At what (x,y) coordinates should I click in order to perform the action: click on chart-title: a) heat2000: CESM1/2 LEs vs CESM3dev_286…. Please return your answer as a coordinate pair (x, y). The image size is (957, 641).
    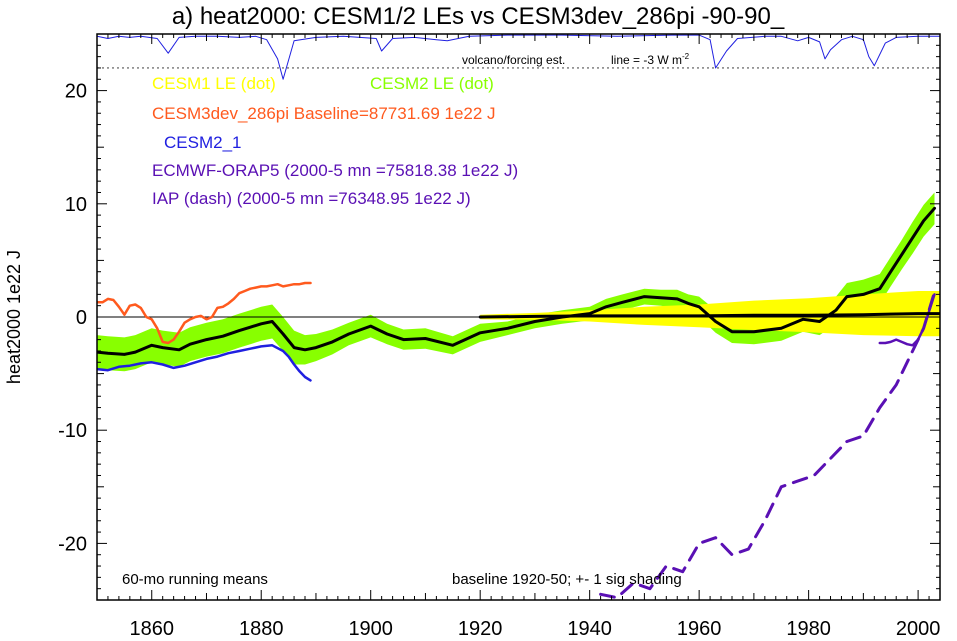
    Looking at the image, I should click on (478, 16).